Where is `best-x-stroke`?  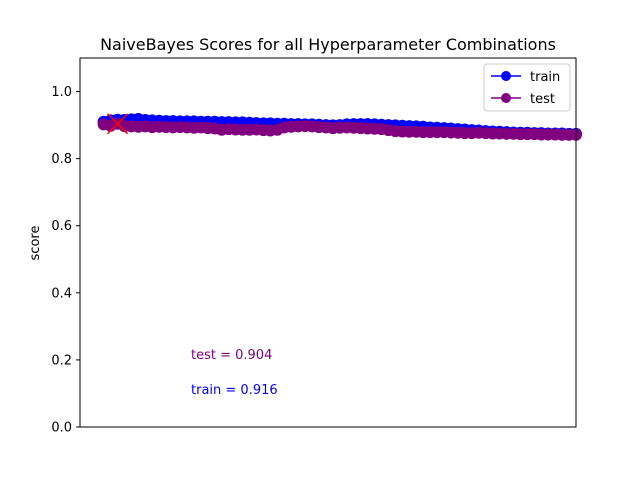
best-x-stroke is located at coordinates (117, 124).